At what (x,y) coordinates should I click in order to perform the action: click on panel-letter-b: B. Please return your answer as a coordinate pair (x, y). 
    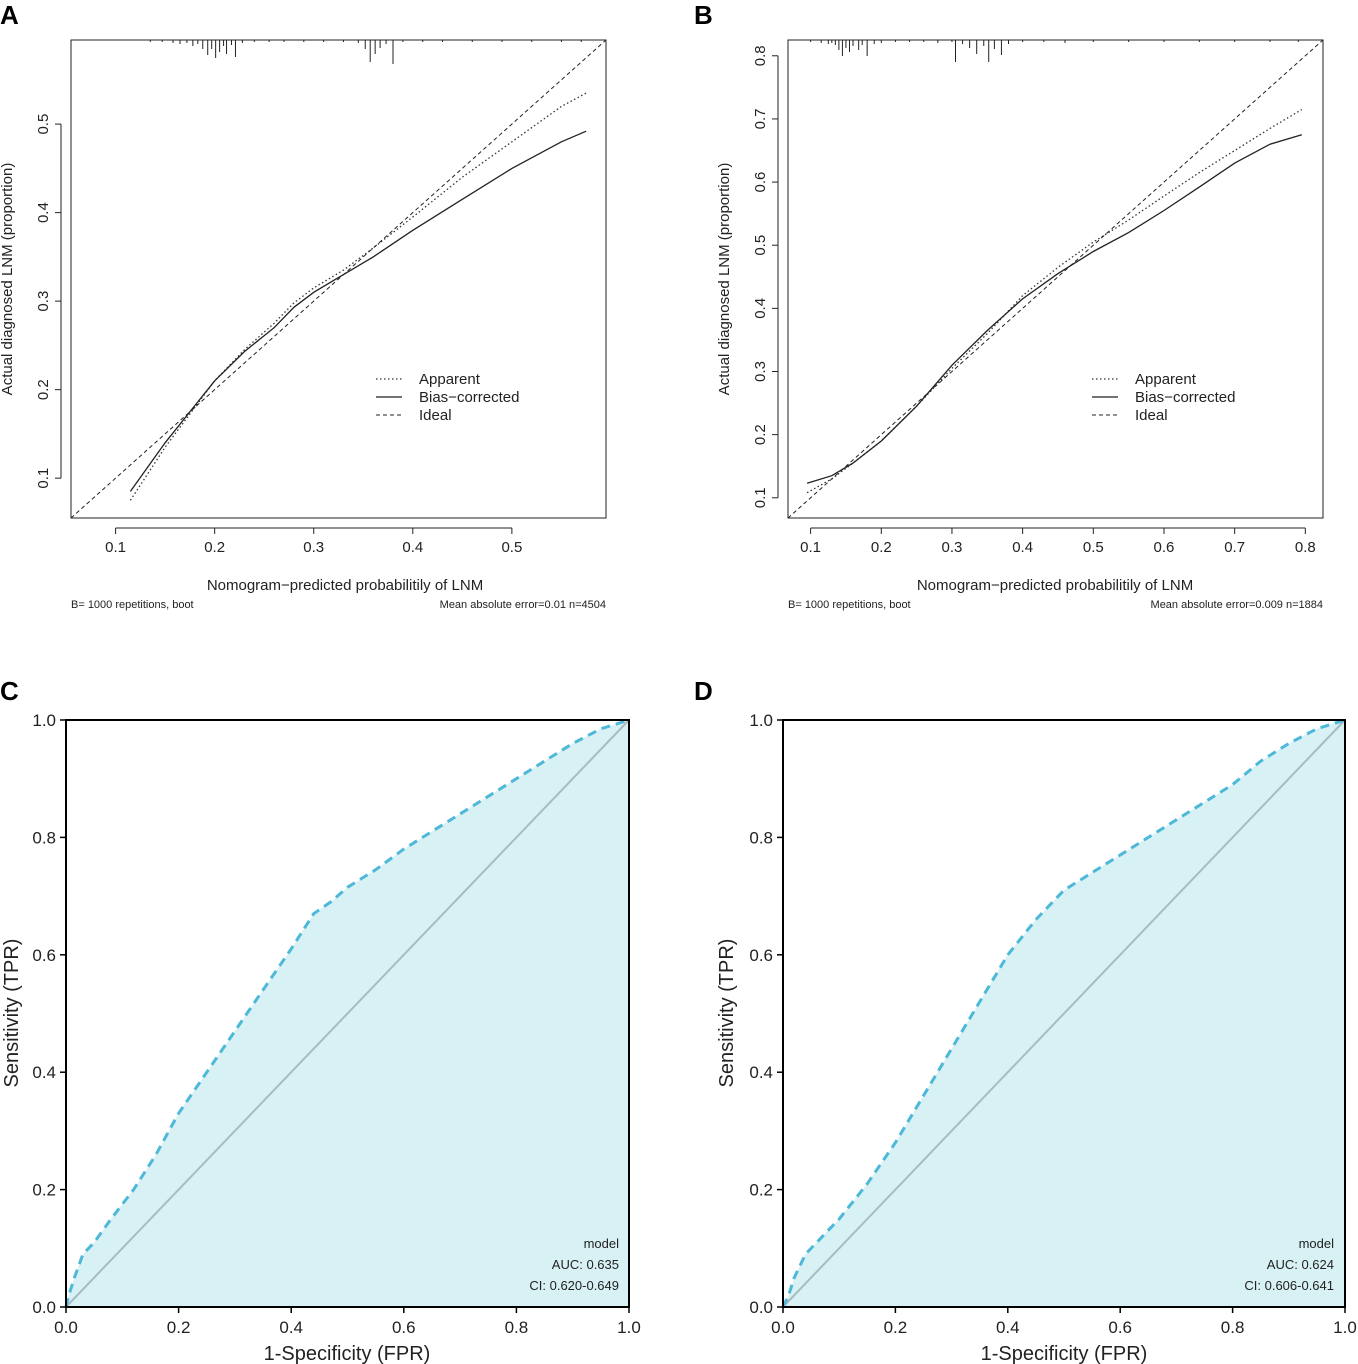
    Looking at the image, I should click on (703, 15).